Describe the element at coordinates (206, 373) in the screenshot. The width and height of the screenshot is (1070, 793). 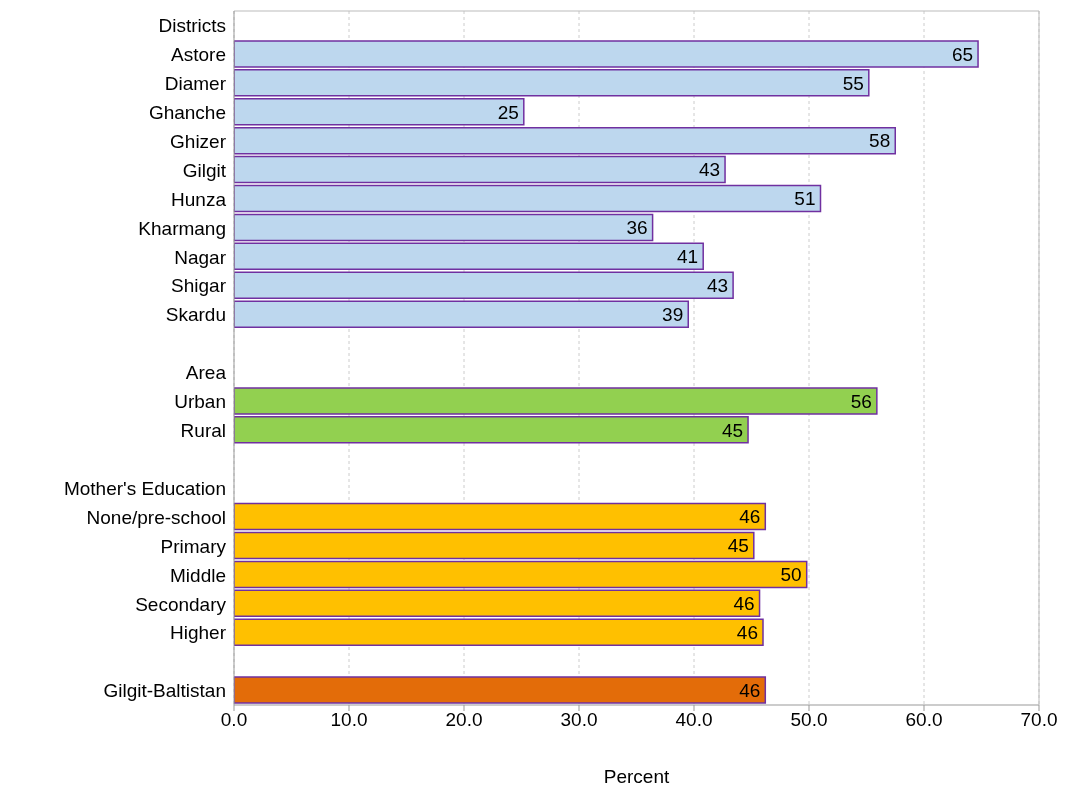
I see `y-tick-label: Area` at that location.